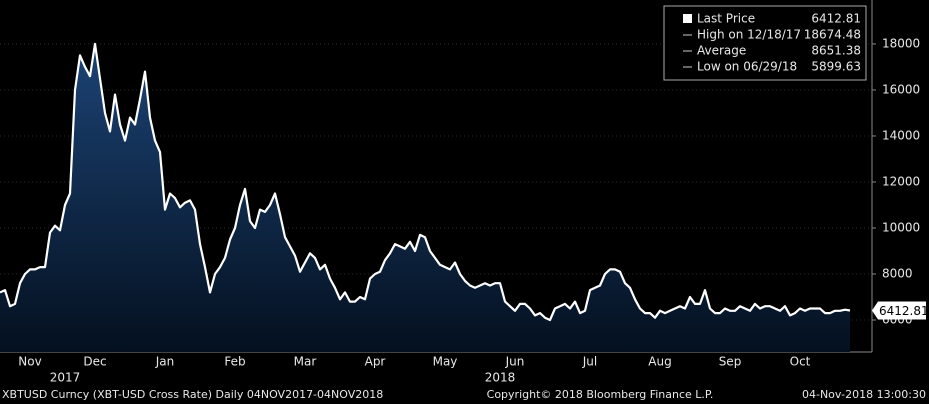 The height and width of the screenshot is (404, 929). I want to click on y-tick-label: 10000, so click(901, 227).